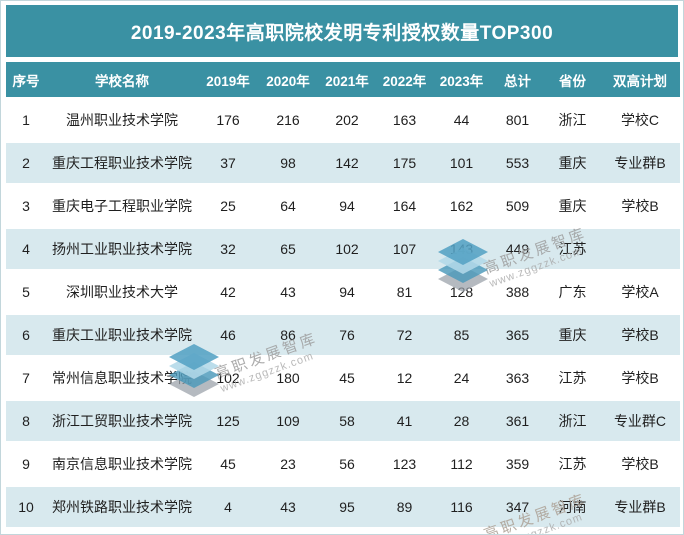  I want to click on year-2023-cell: 162, so click(461, 206).